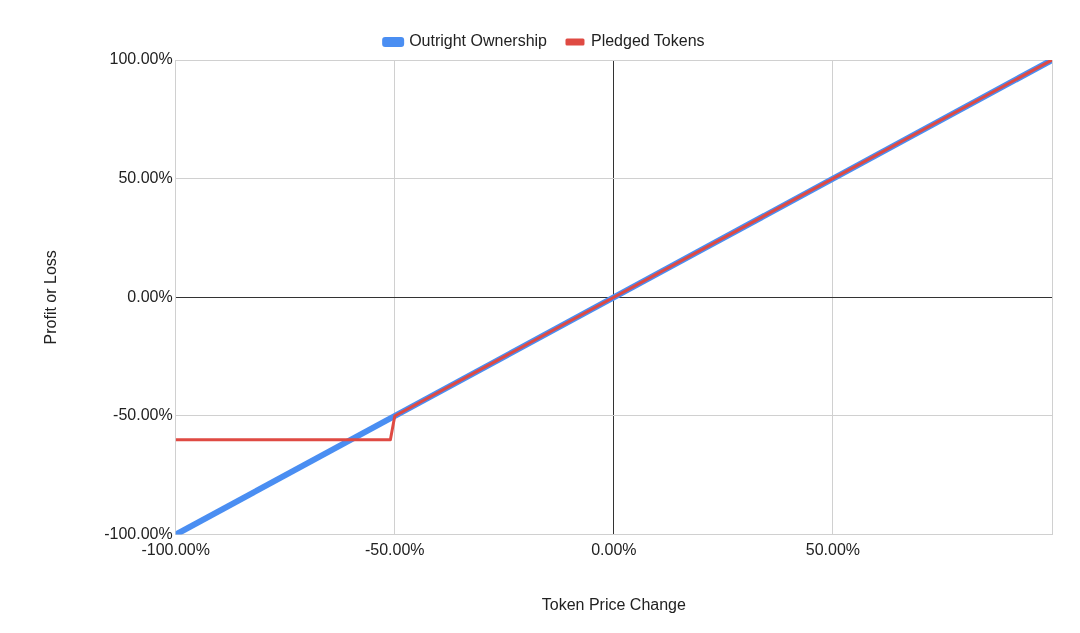 Image resolution: width=1080 pixels, height=633 pixels. Describe the element at coordinates (145, 178) in the screenshot. I see `y-tick-label: 50.00%` at that location.